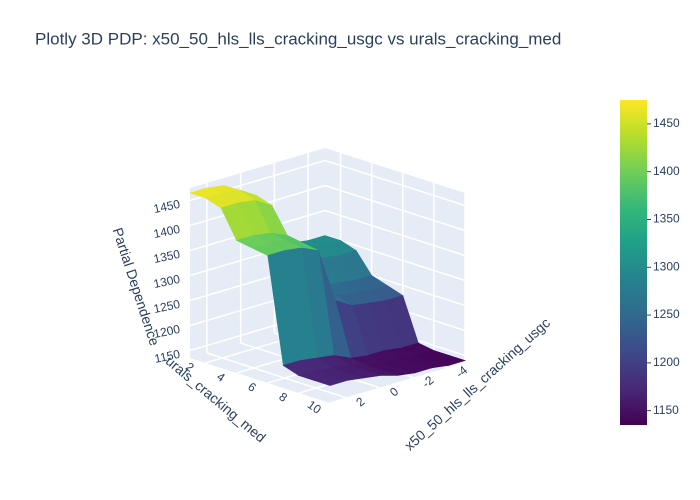  Describe the element at coordinates (166, 281) in the screenshot. I see `z-tick-label: 1300` at that location.